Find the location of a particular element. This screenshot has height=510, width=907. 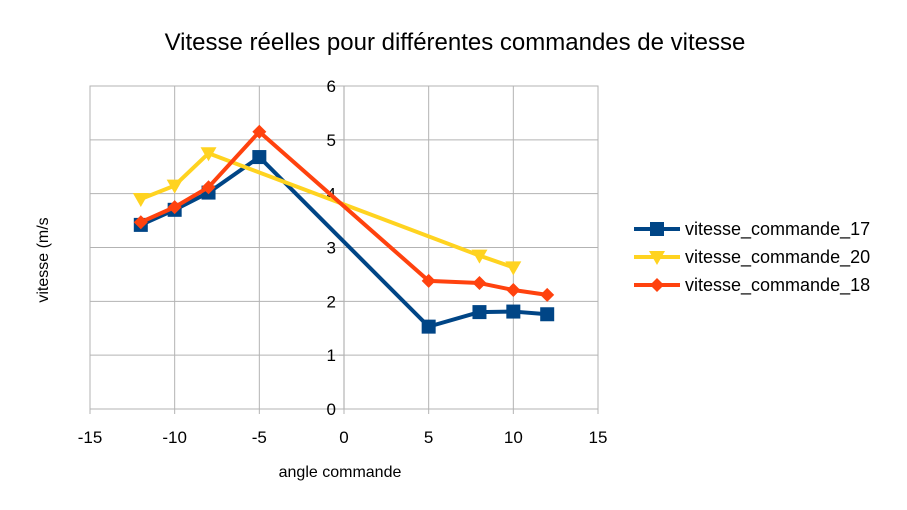

x-axis-label: angle commande is located at coordinates (340, 472).